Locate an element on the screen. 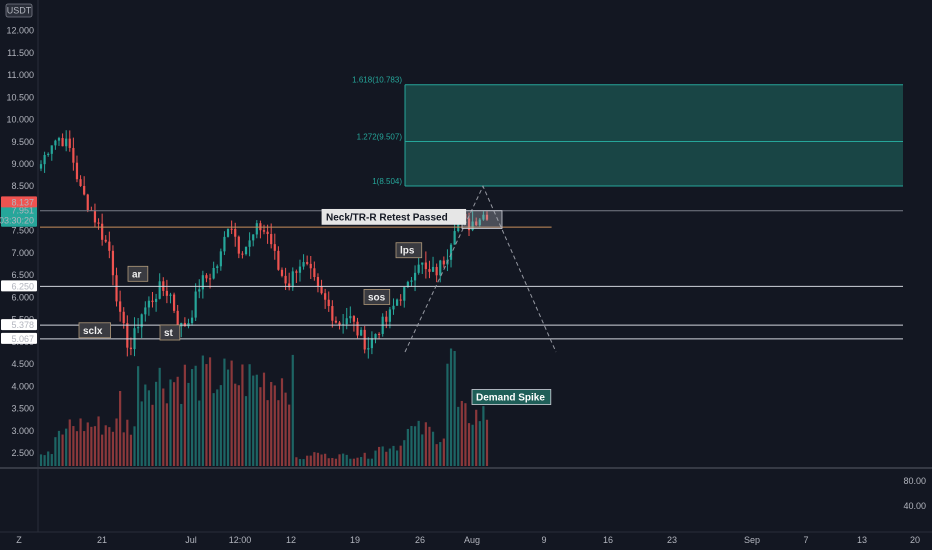  annotation-label: sclx is located at coordinates (93, 331).